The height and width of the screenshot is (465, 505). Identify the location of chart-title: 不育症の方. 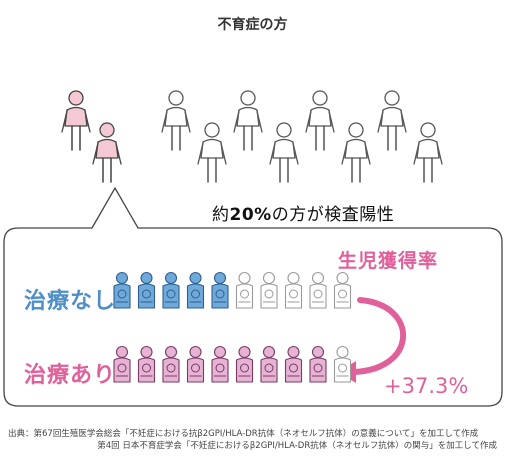
(252, 25).